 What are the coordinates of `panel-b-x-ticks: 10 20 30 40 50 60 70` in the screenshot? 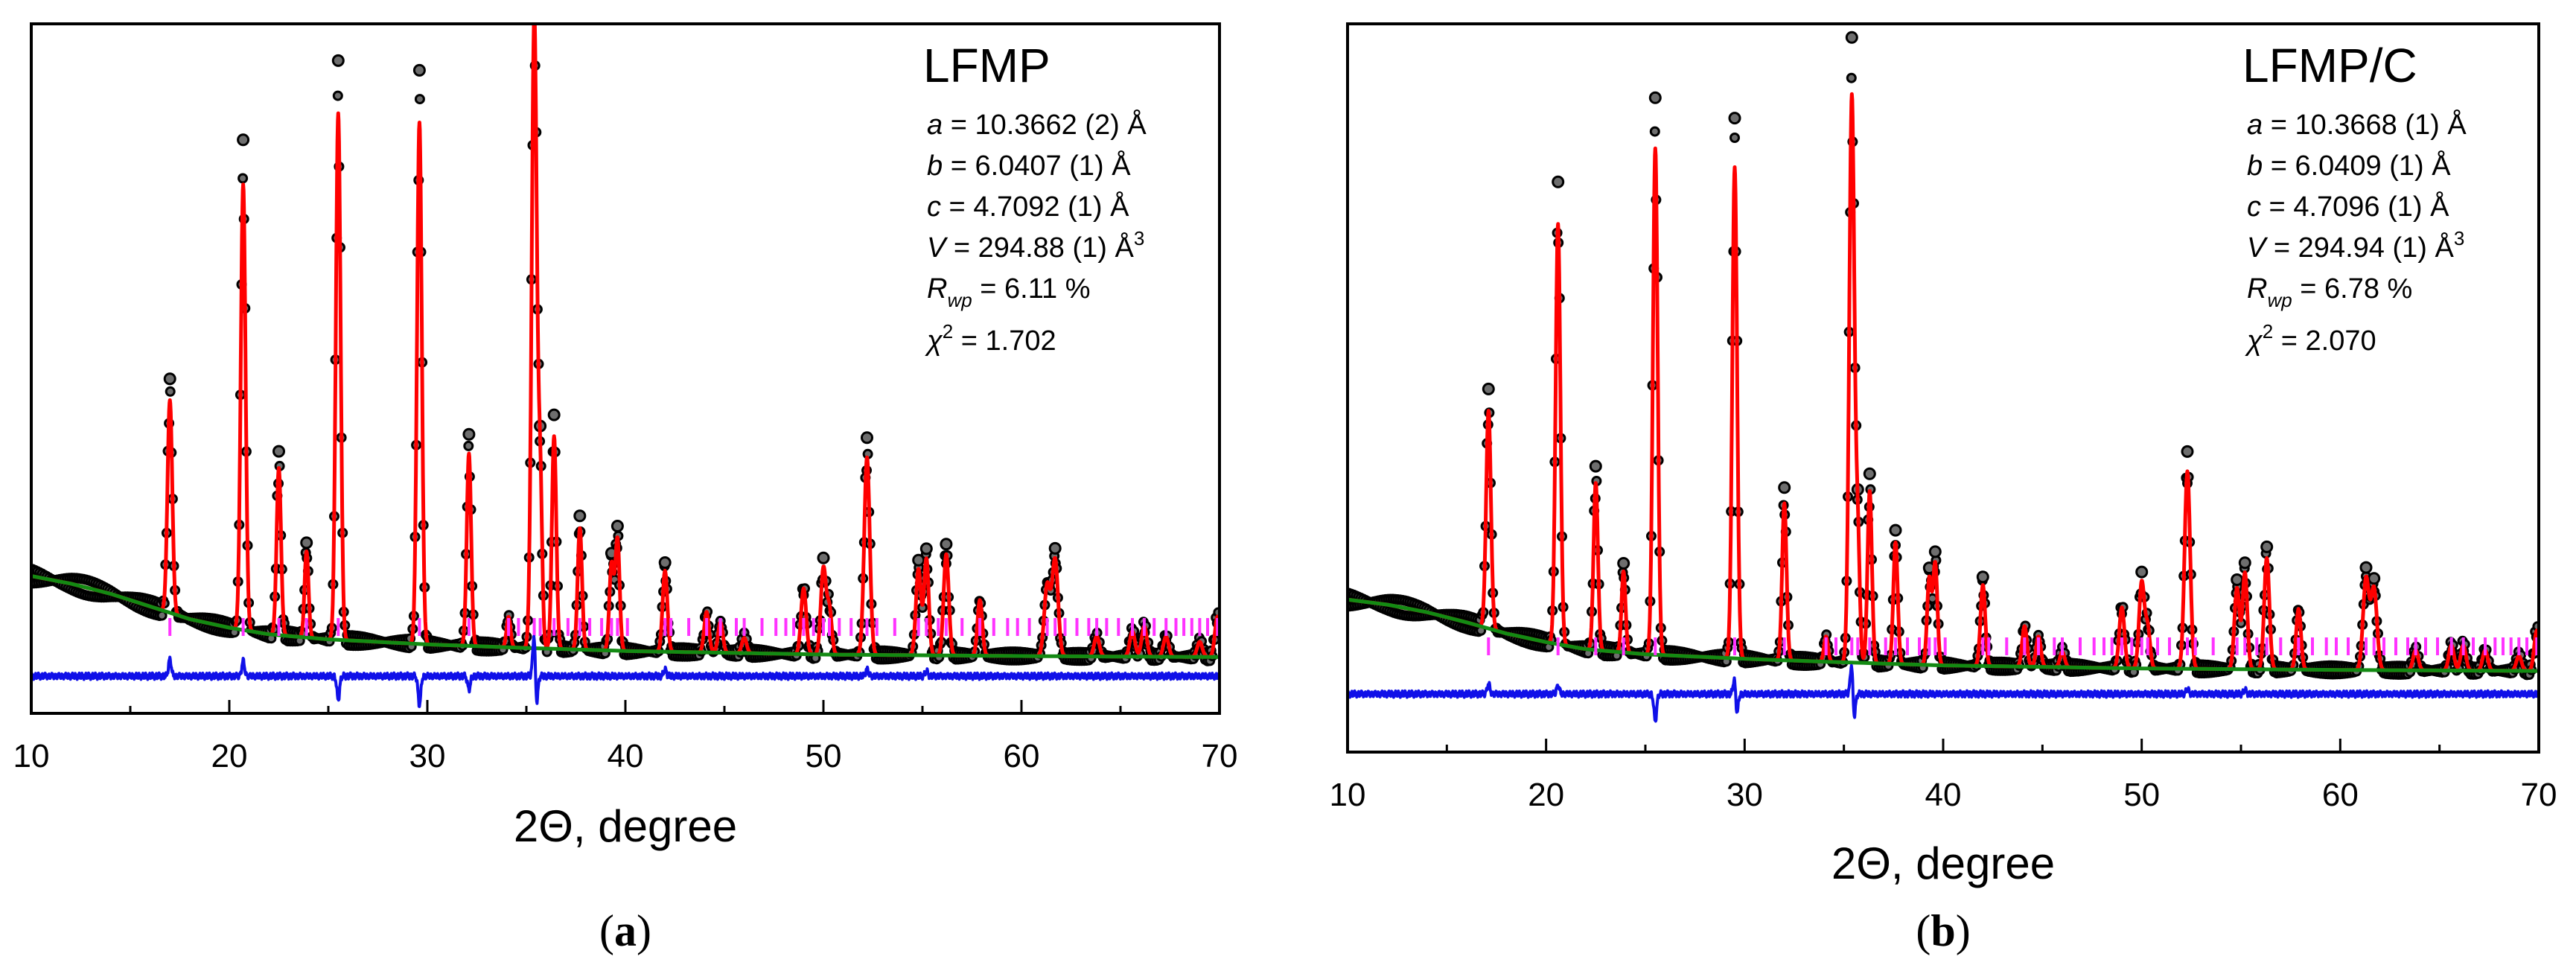 It's located at (1944, 776).